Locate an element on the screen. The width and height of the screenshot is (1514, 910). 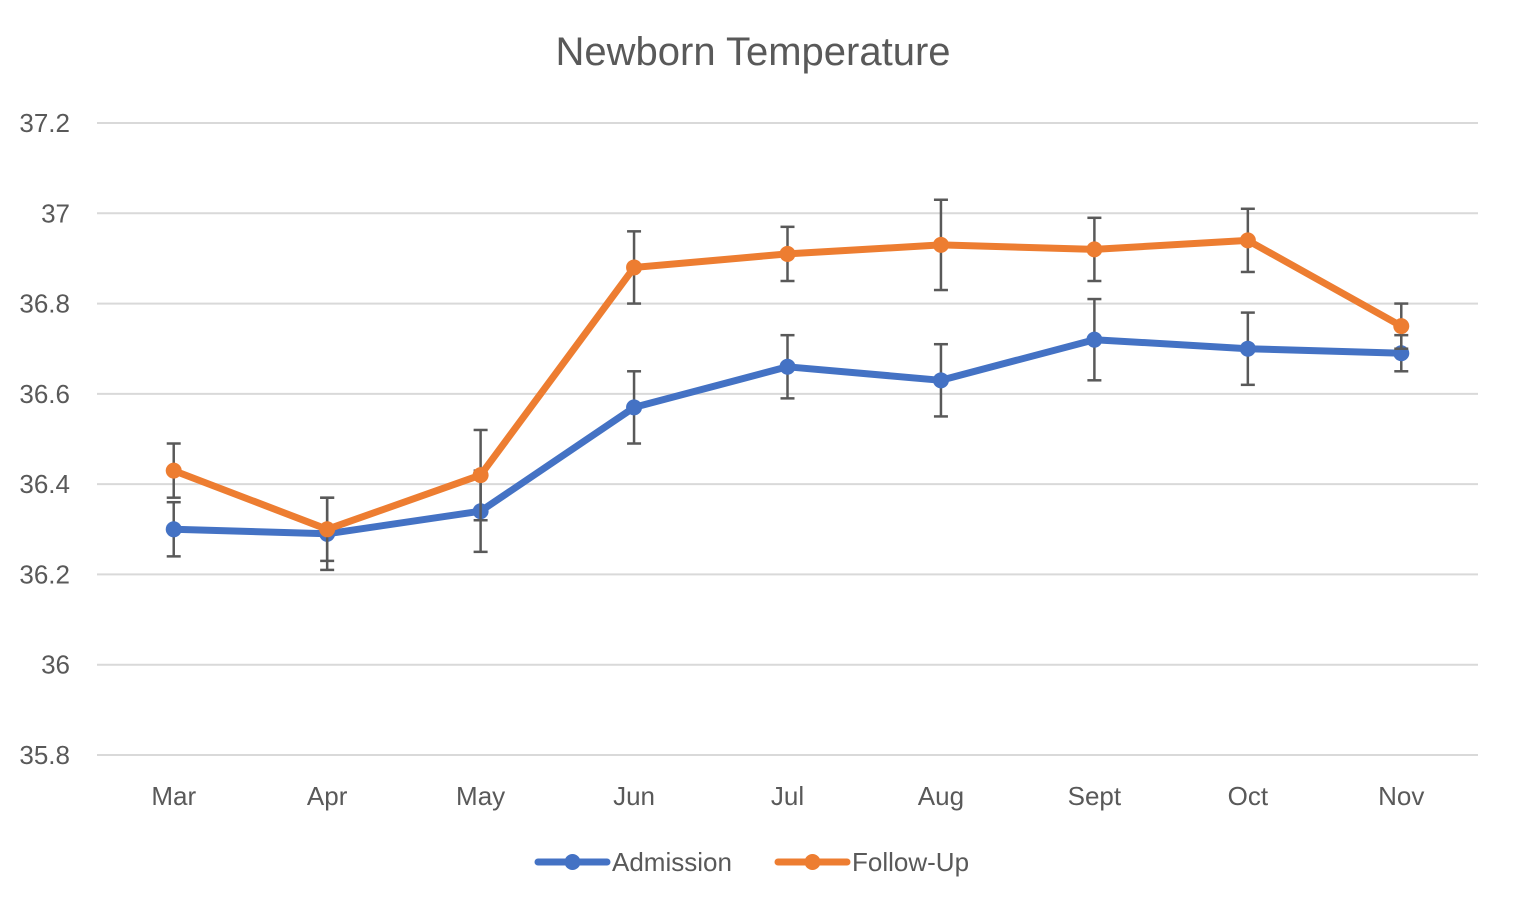
x-tick-label: Aug is located at coordinates (941, 796).